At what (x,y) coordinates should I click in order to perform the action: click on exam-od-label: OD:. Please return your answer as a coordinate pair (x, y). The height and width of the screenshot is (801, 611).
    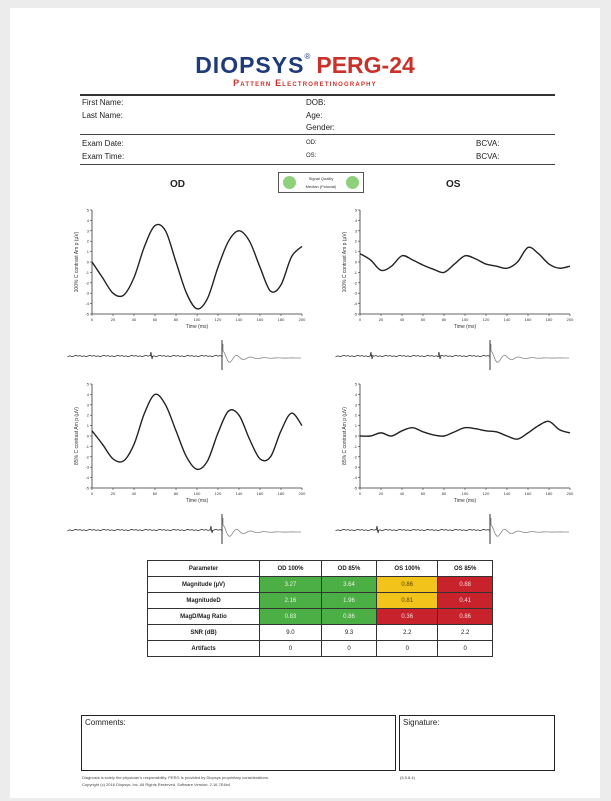
    Looking at the image, I should click on (311, 143).